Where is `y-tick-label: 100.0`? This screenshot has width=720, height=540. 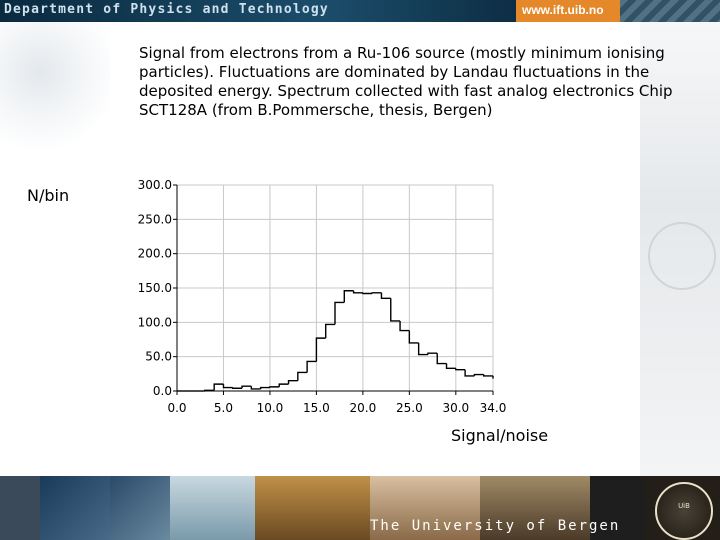
y-tick-label: 100.0 is located at coordinates (155, 322).